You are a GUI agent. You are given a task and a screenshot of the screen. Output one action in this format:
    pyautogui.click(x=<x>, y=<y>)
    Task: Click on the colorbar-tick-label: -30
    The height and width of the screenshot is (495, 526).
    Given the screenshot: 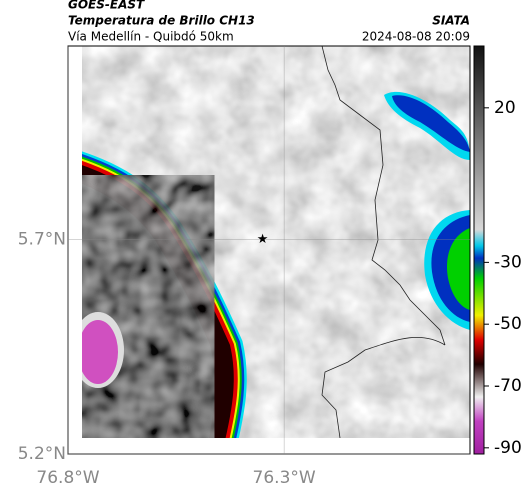 What is the action you would take?
    pyautogui.click(x=508, y=262)
    